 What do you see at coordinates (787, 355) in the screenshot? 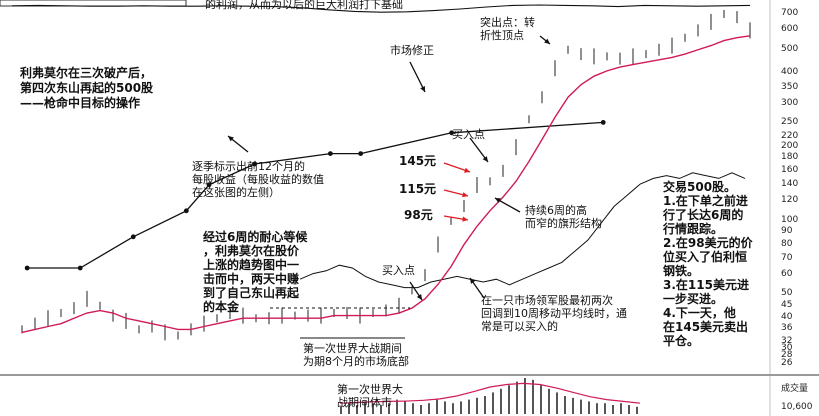
I see `price-tick: 28` at bounding box center [787, 355].